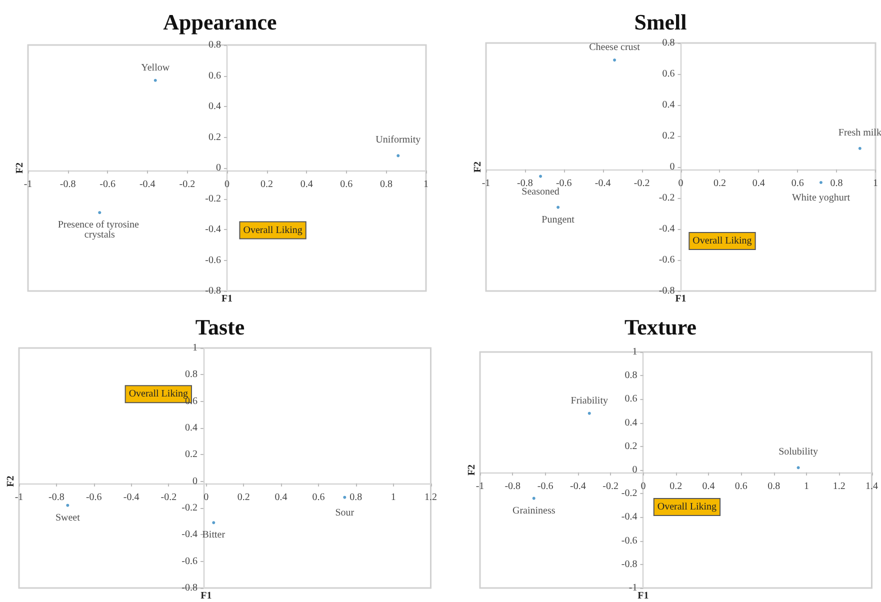  Describe the element at coordinates (67, 518) in the screenshot. I see `series-label: Sweet` at that location.